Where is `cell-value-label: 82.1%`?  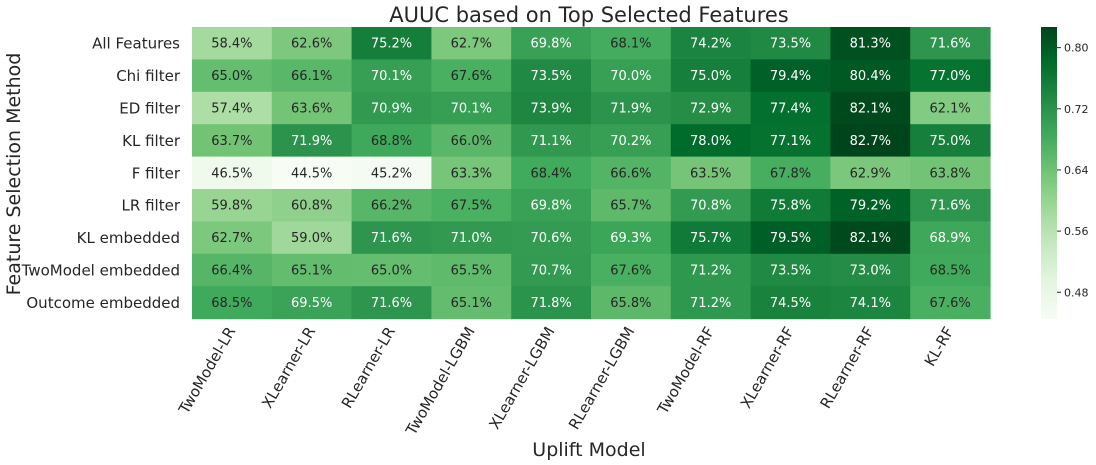 cell-value-label: 82.1% is located at coordinates (870, 109).